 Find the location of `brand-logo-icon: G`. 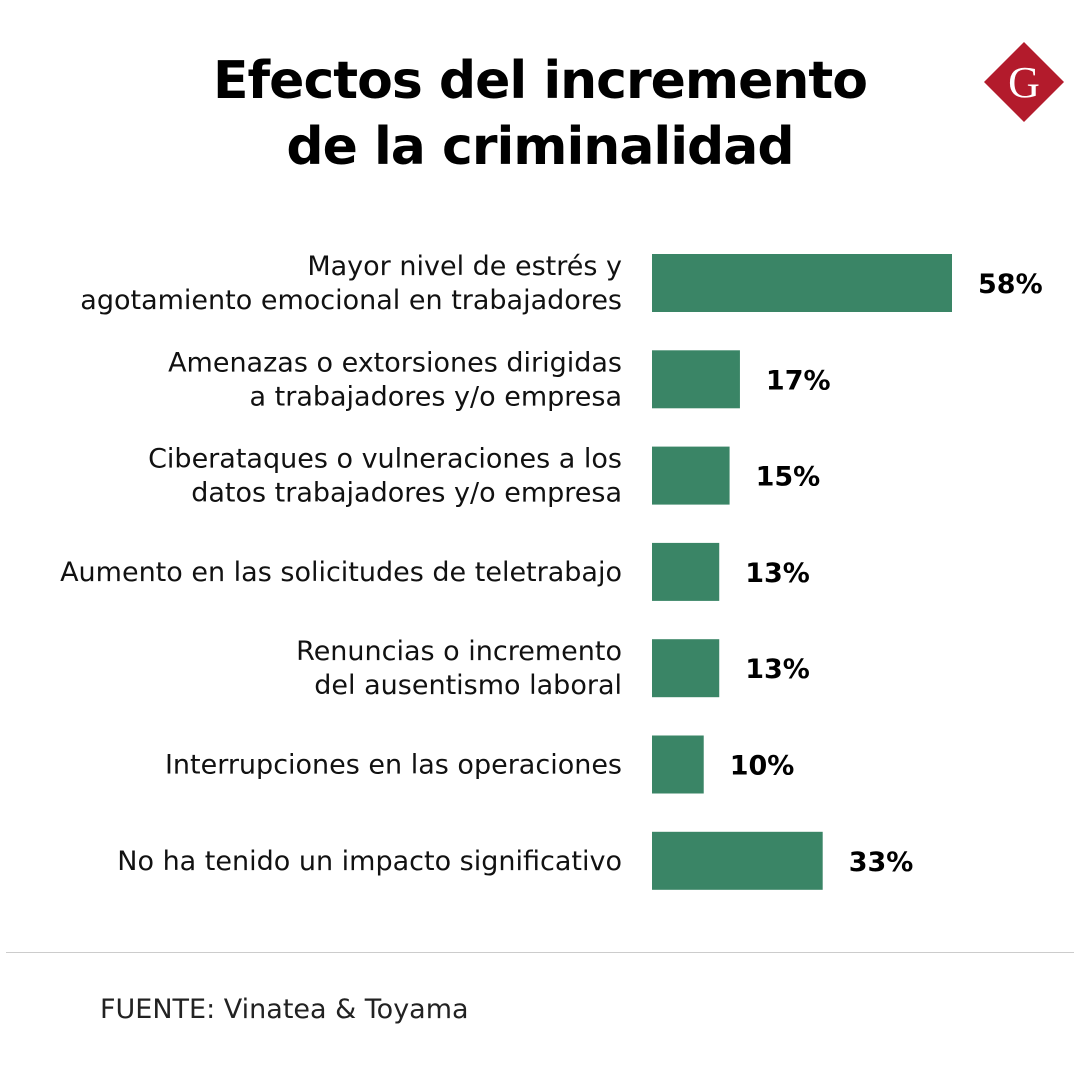

brand-logo-icon: G is located at coordinates (1024, 82).